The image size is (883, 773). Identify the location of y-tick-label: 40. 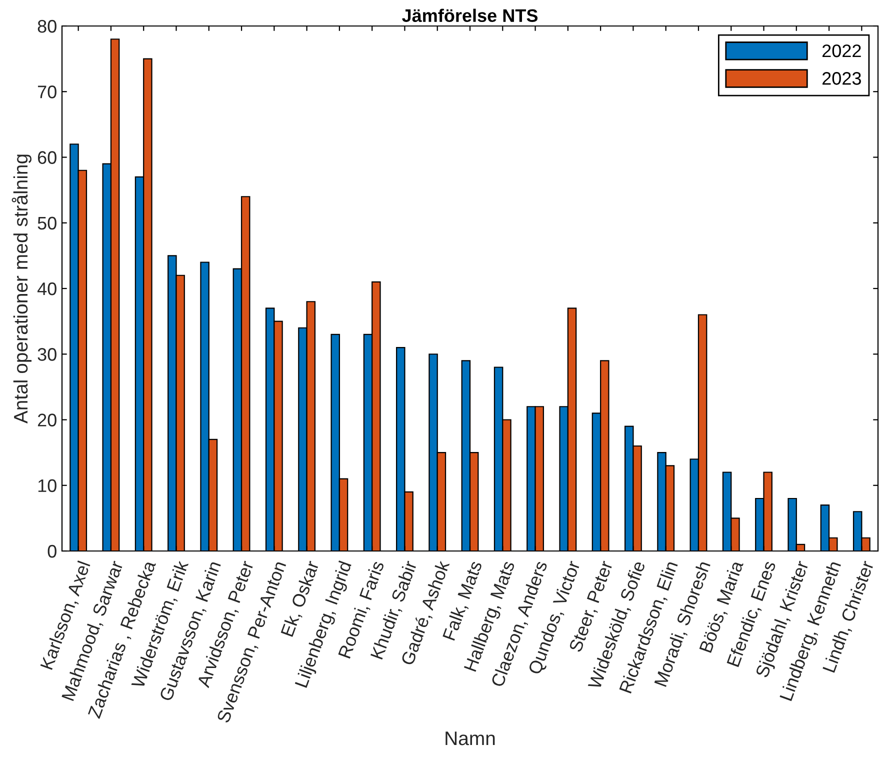
(46, 289).